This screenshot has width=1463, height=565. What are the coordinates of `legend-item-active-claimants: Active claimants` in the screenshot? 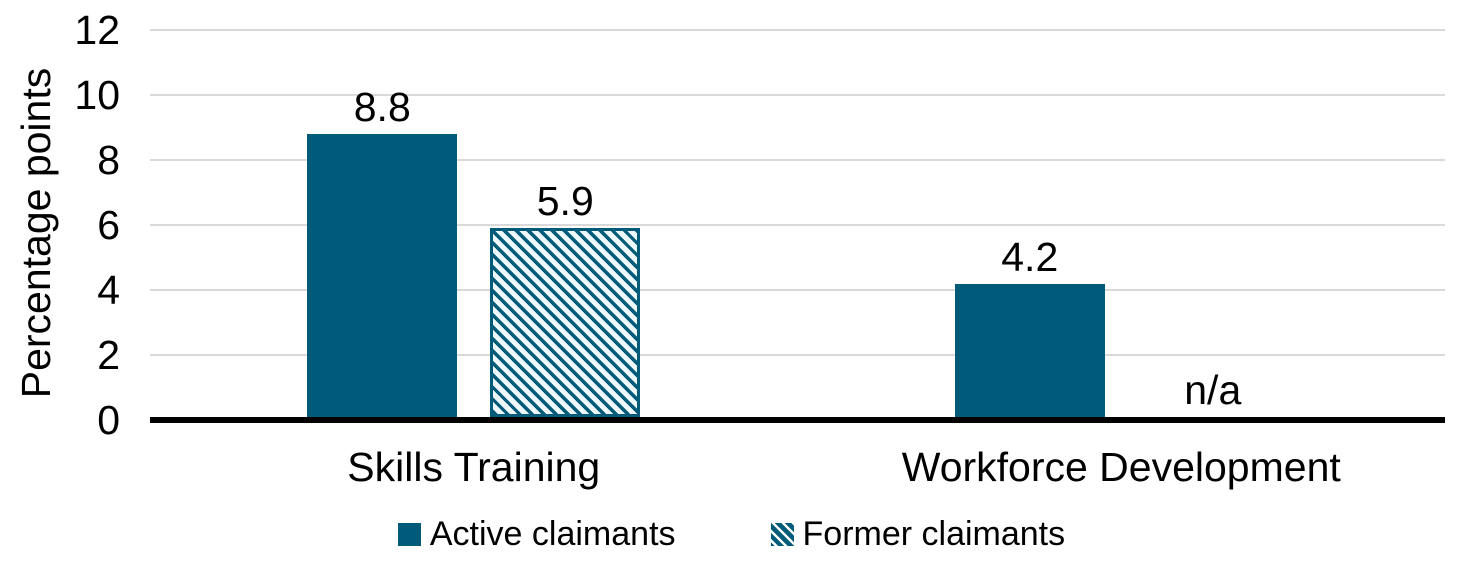 It's located at (536, 534).